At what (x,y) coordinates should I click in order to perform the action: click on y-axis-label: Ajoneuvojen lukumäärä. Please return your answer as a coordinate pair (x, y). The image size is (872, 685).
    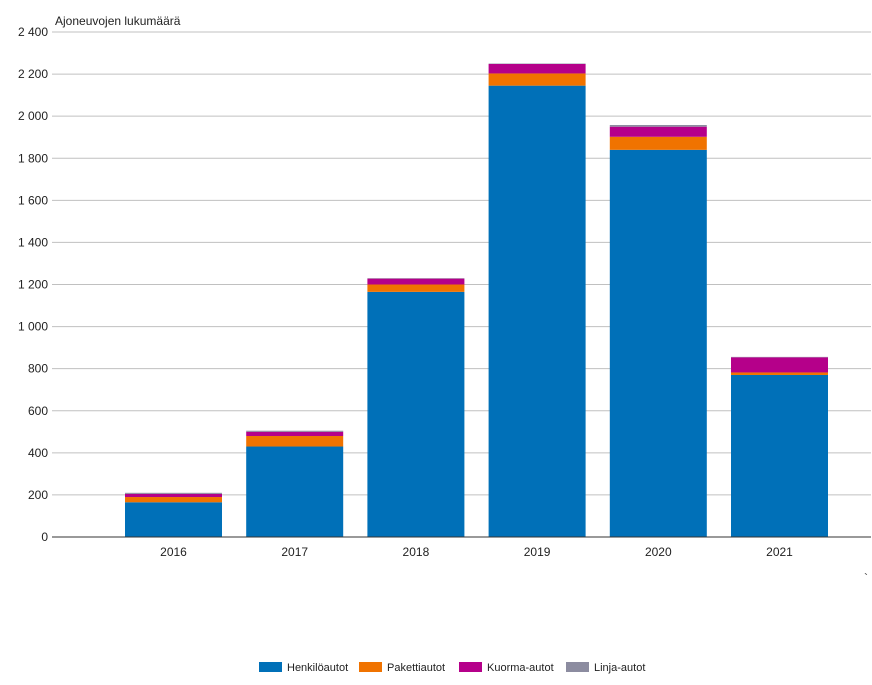
    Looking at the image, I should click on (118, 21).